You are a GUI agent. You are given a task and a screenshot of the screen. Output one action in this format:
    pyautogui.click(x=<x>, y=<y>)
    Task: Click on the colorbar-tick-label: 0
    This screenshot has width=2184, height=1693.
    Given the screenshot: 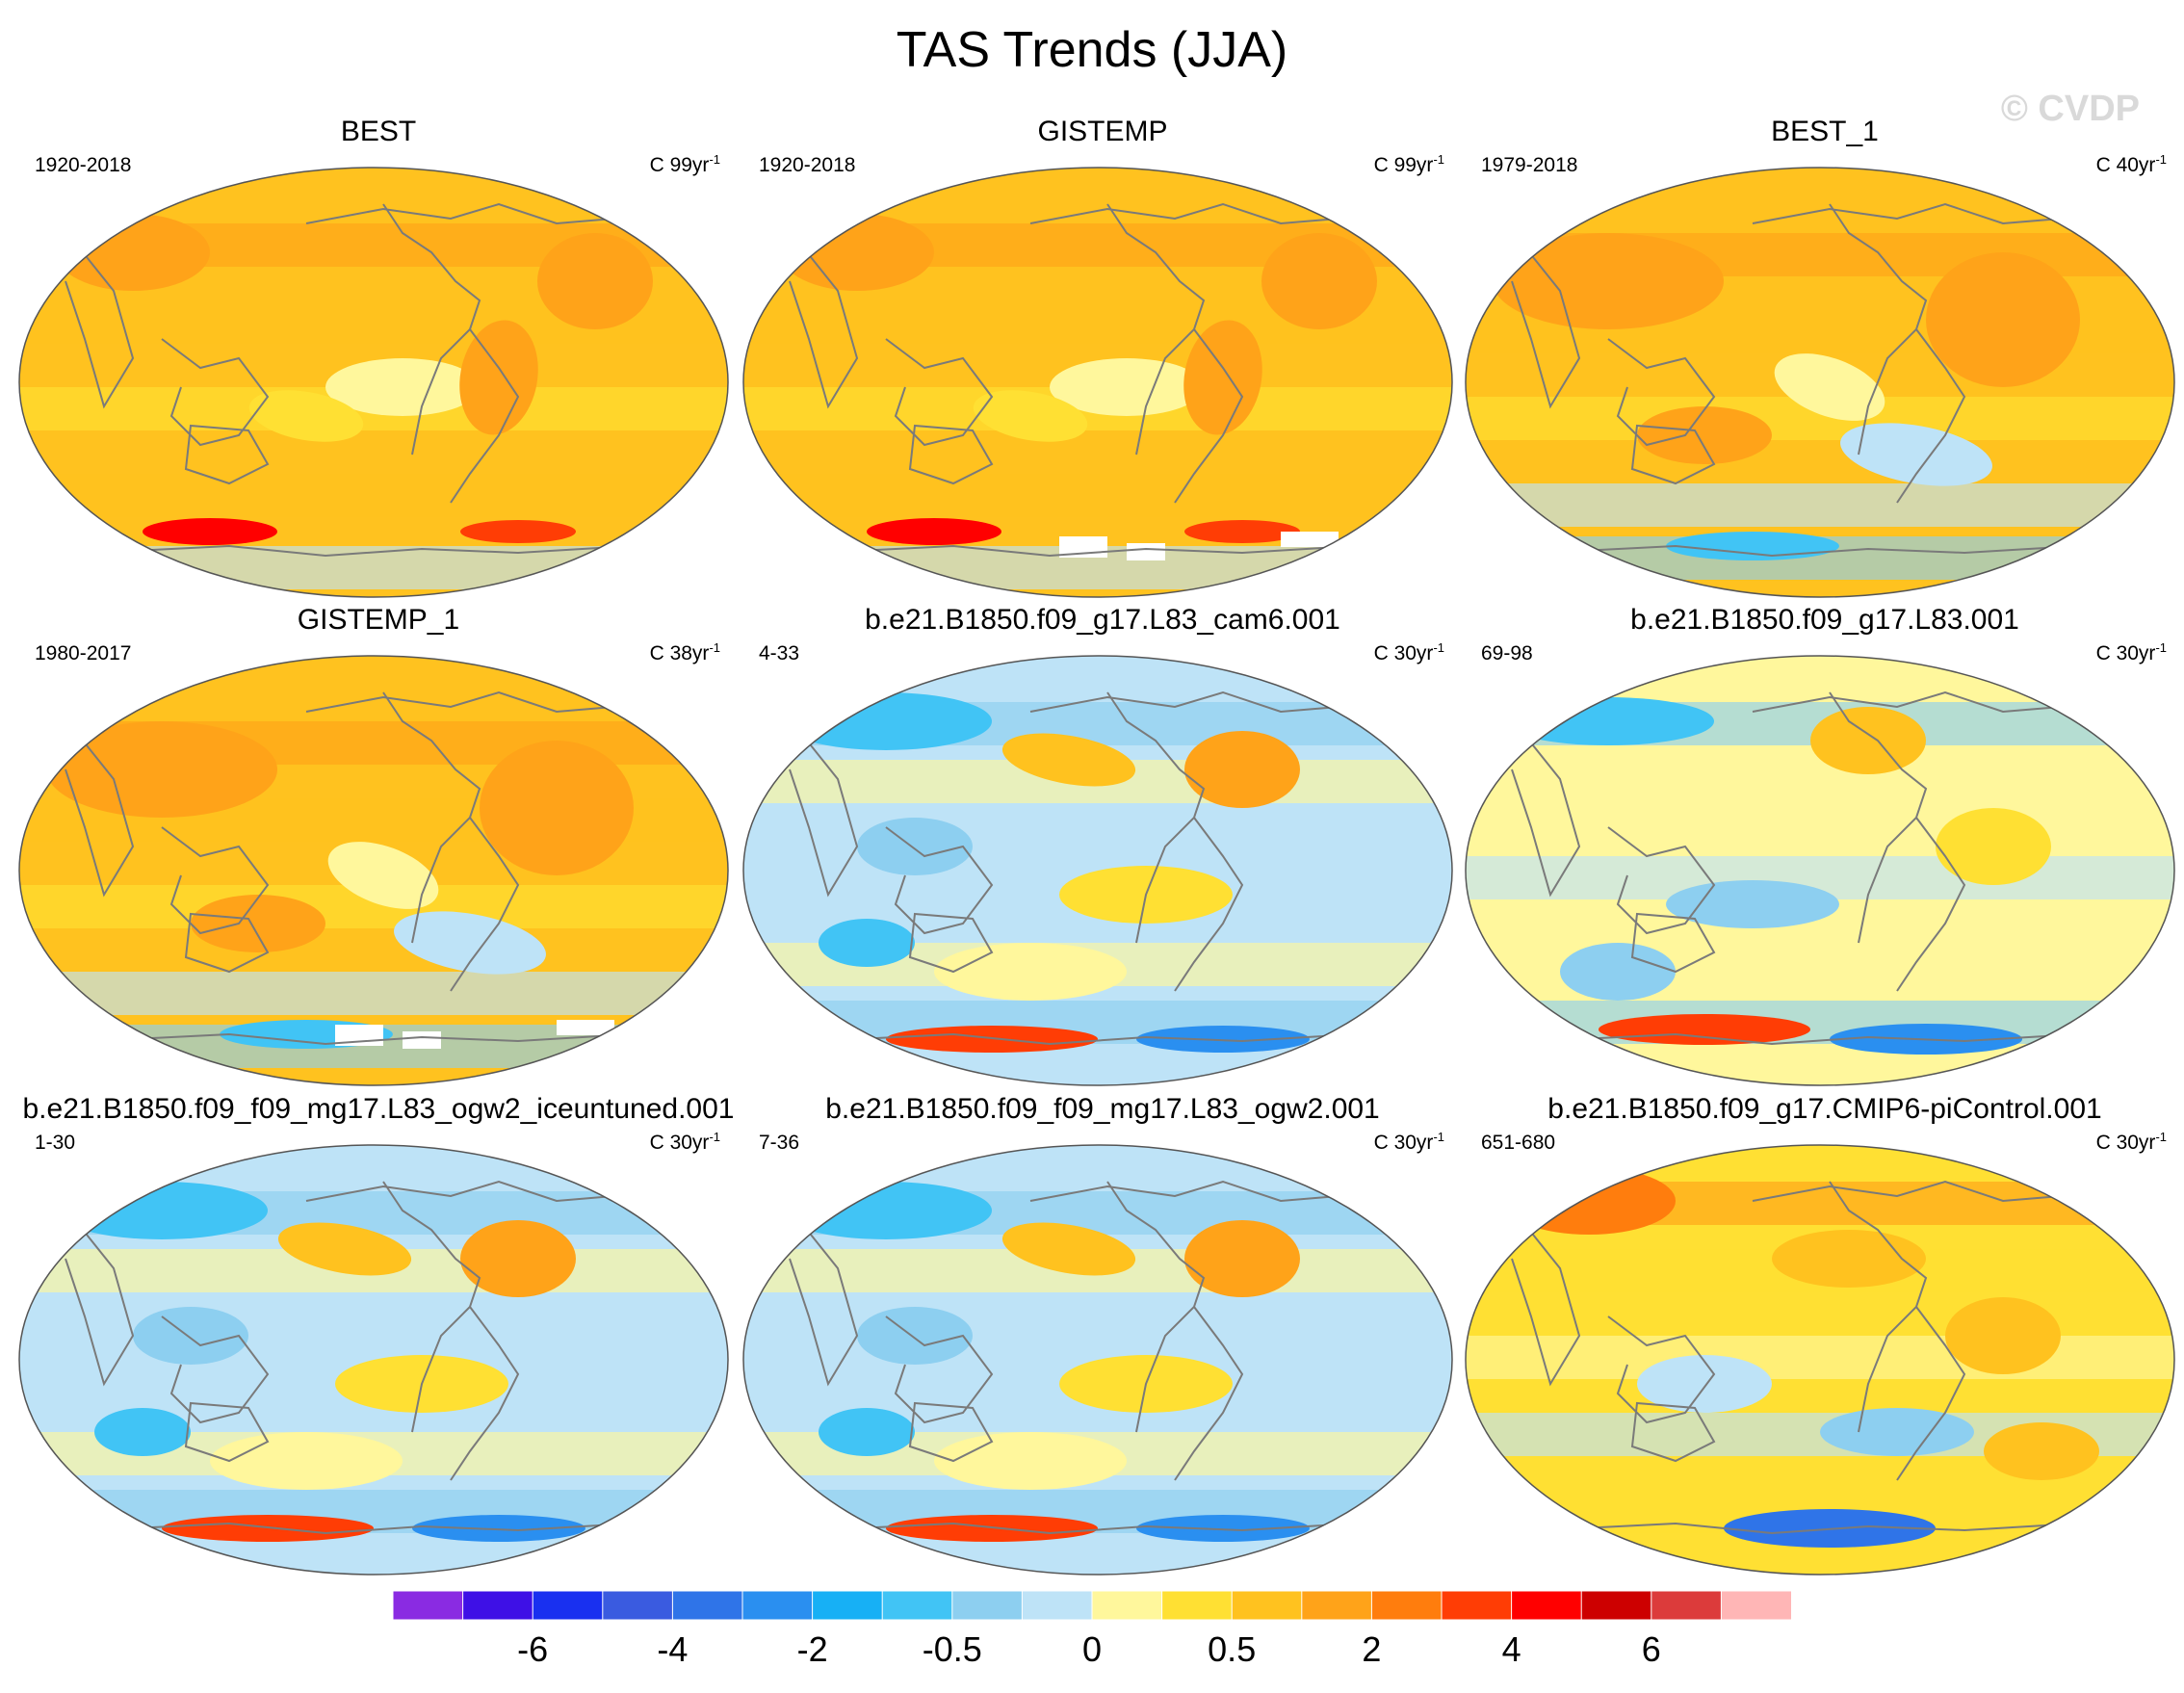 What is the action you would take?
    pyautogui.click(x=1092, y=1649)
    